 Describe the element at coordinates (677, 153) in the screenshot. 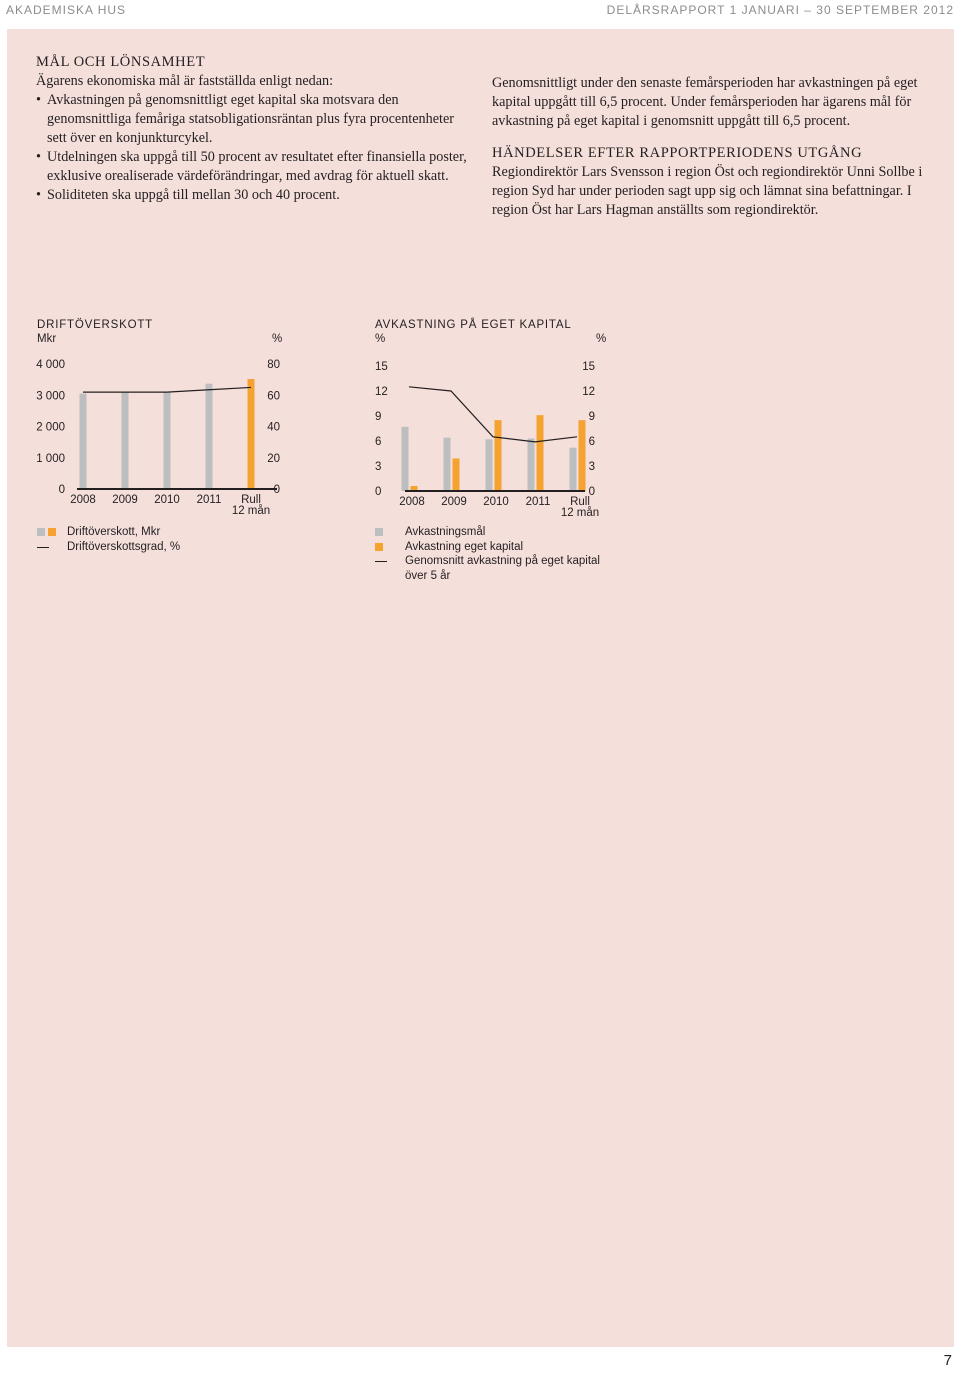

I see `events-heading: HÄNDELSER EFTER RAPPORTPERIODENS UTGÅNG` at that location.